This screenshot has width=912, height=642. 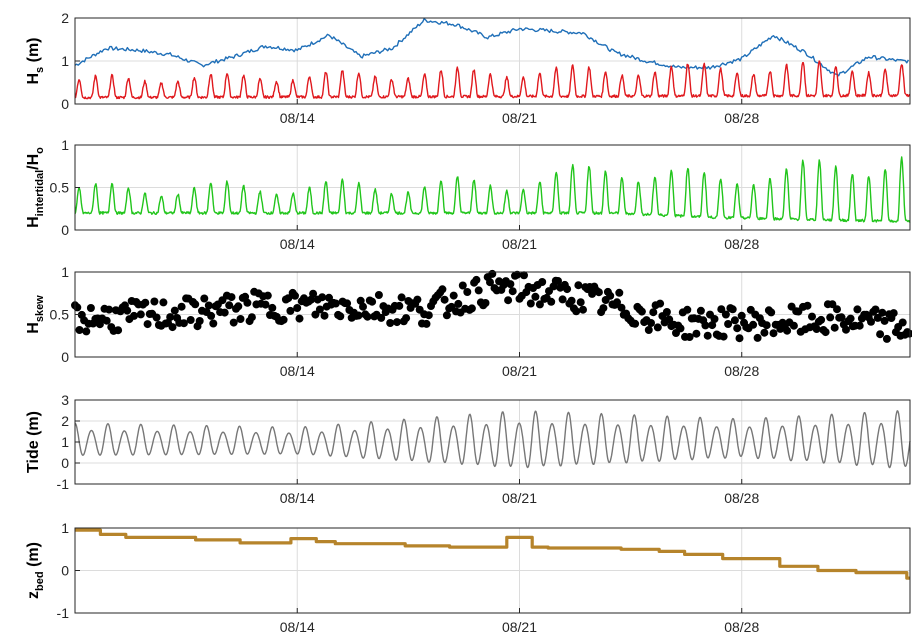 I want to click on y-tick-label: 1, so click(x=65, y=528).